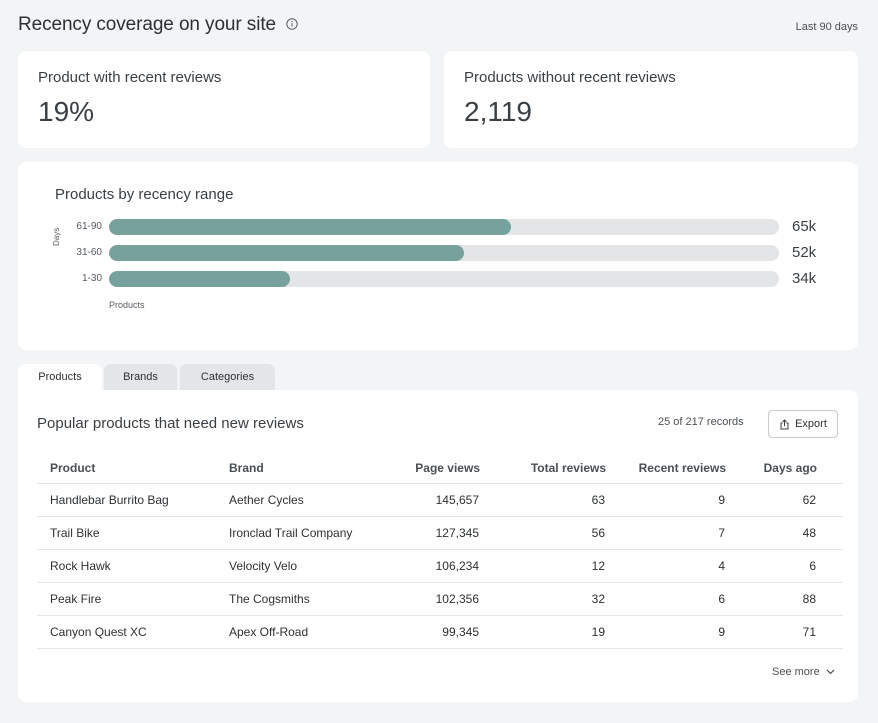  Describe the element at coordinates (109, 500) in the screenshot. I see `cell-product: Handlebar Burrito Bag` at that location.